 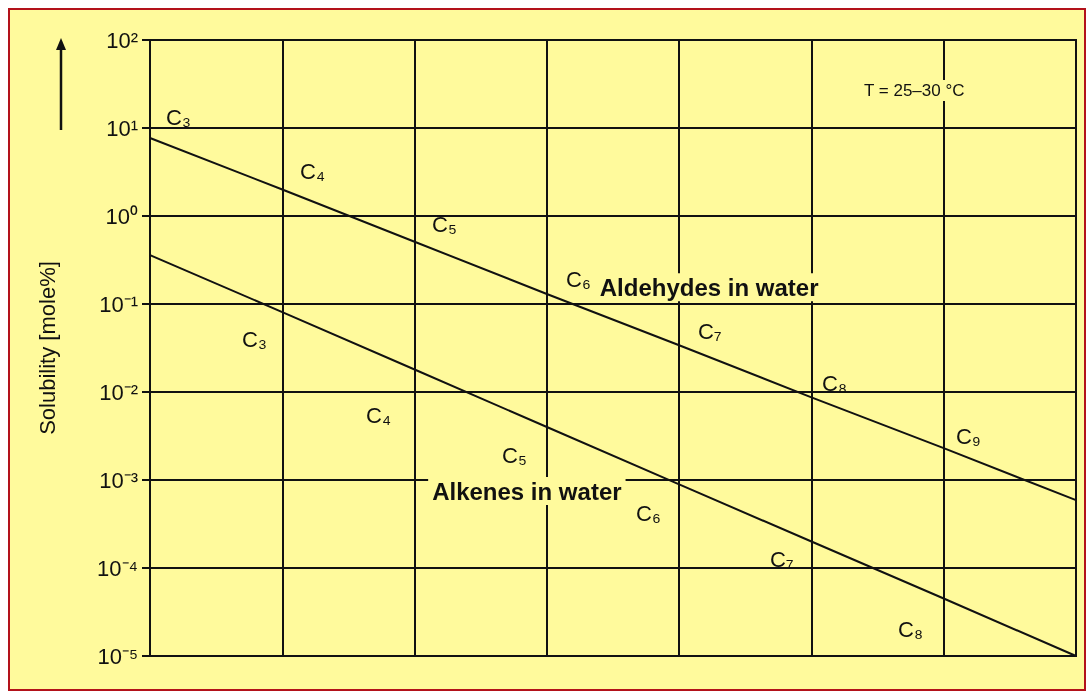 What do you see at coordinates (122, 40) in the screenshot?
I see `y-tick-label: 10²` at bounding box center [122, 40].